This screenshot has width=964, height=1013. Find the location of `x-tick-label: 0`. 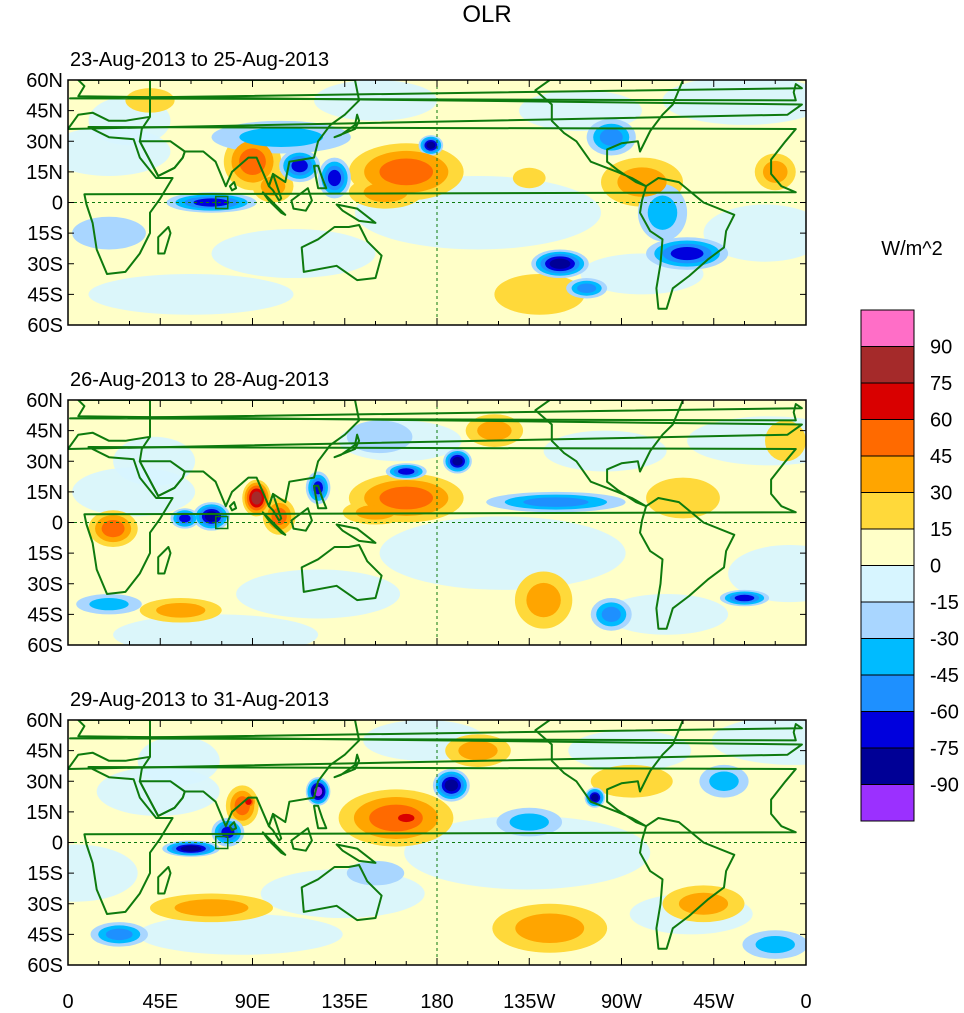

x-tick-label: 0 is located at coordinates (805, 1002).